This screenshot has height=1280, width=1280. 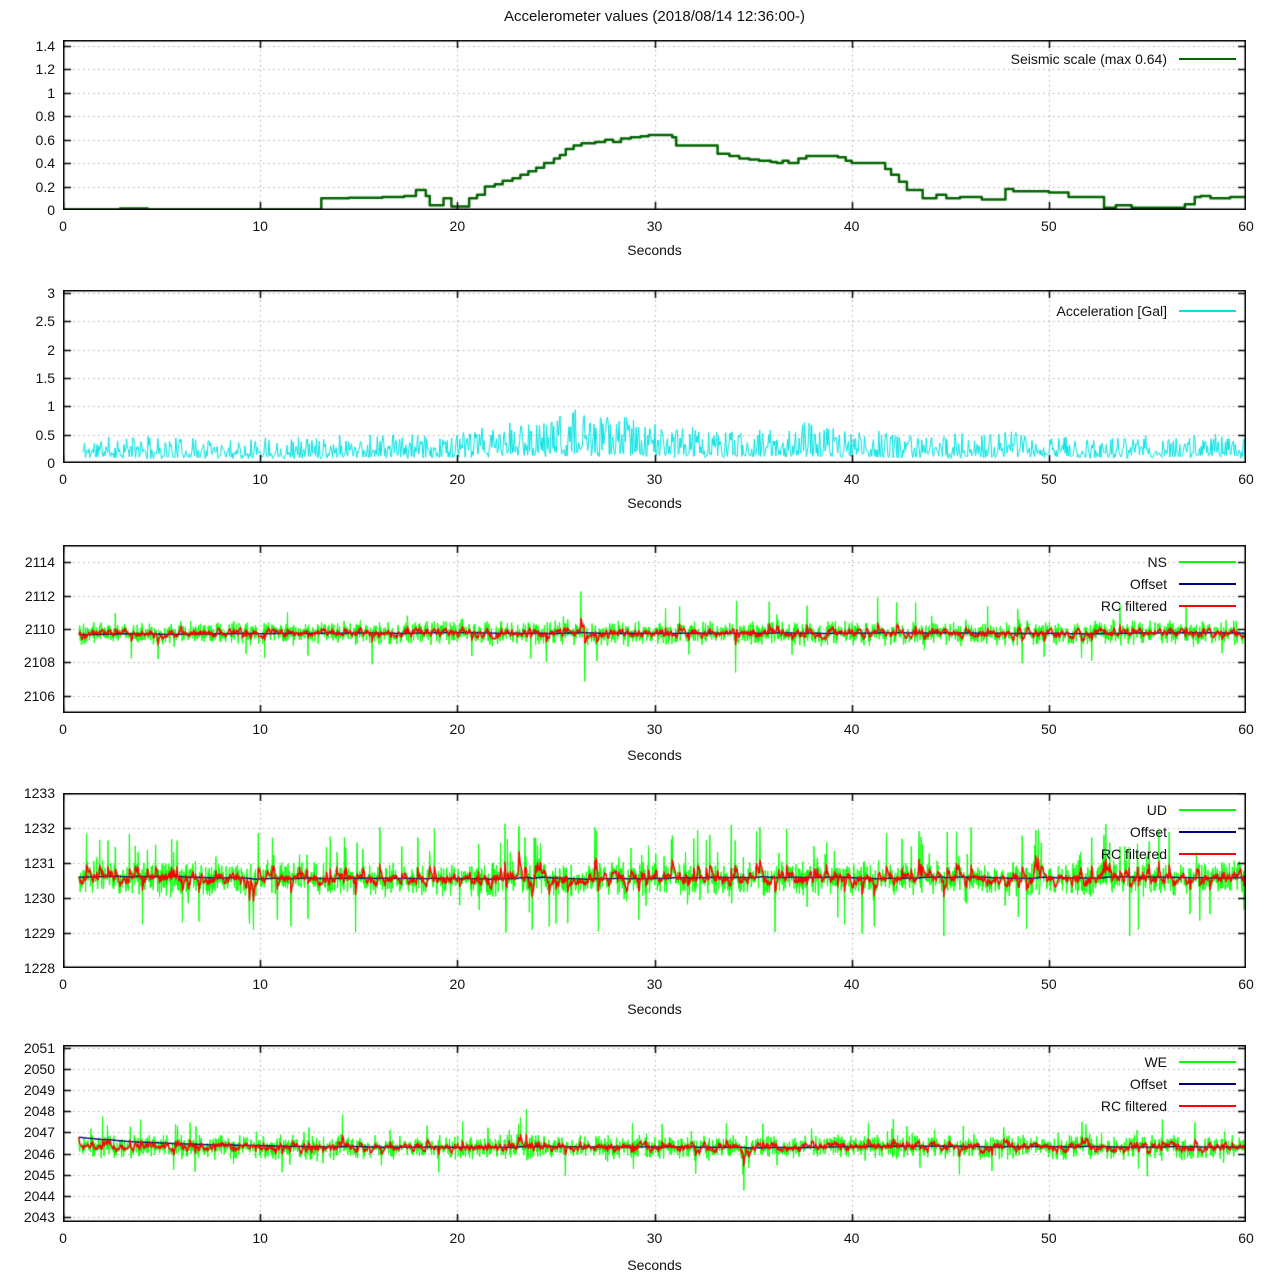 I want to click on y-tick-label: 2114, so click(x=39, y=562).